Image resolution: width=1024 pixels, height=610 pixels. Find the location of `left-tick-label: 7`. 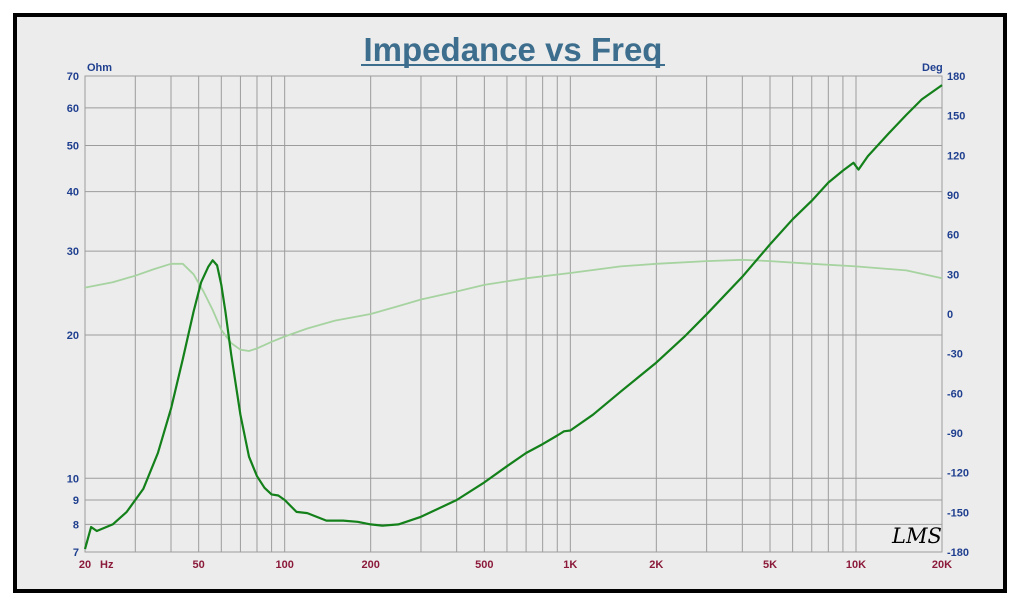

left-tick-label: 7 is located at coordinates (76, 553).